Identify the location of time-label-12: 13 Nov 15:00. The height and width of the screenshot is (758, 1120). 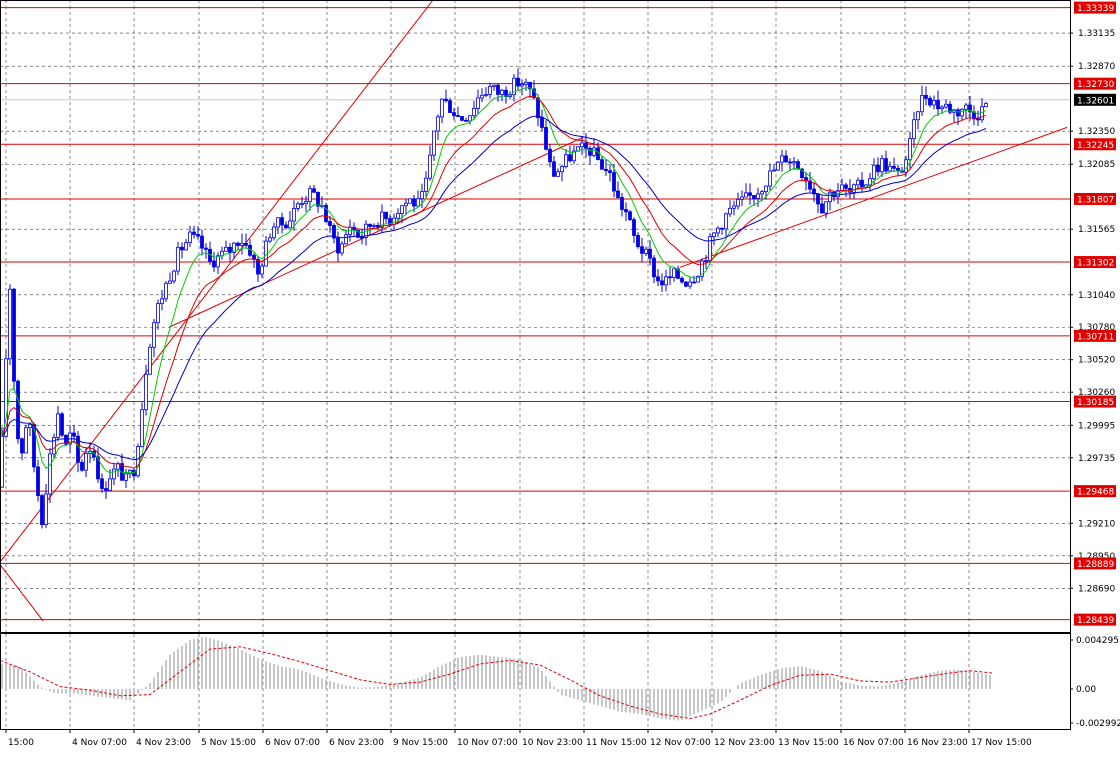
(808, 743).